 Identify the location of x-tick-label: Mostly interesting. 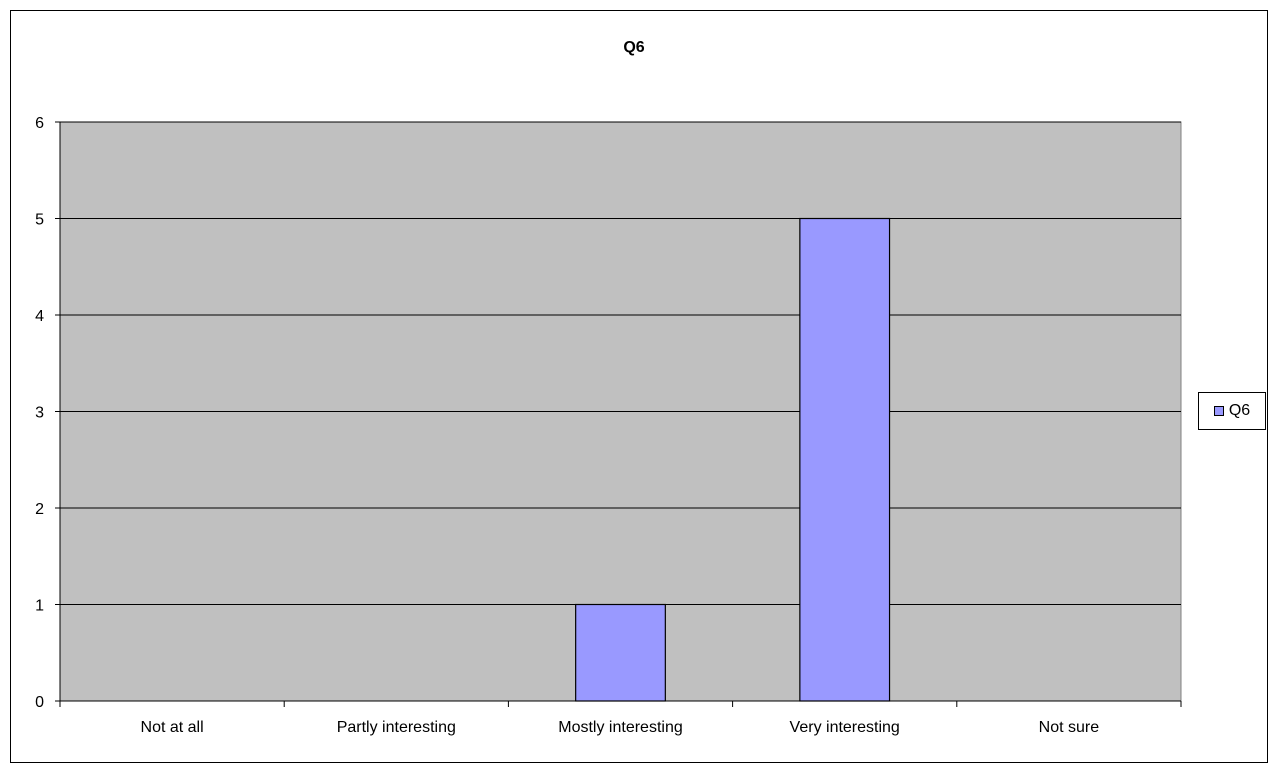
(620, 727).